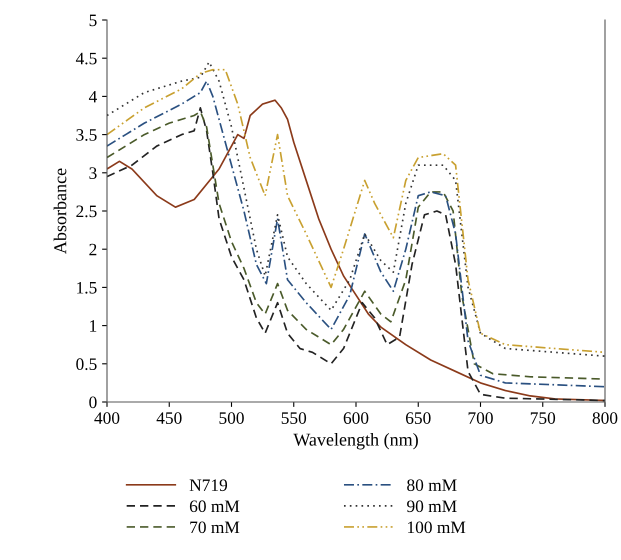 This screenshot has width=621, height=560. What do you see at coordinates (480, 418) in the screenshot?
I see `x-tick-label: 700` at bounding box center [480, 418].